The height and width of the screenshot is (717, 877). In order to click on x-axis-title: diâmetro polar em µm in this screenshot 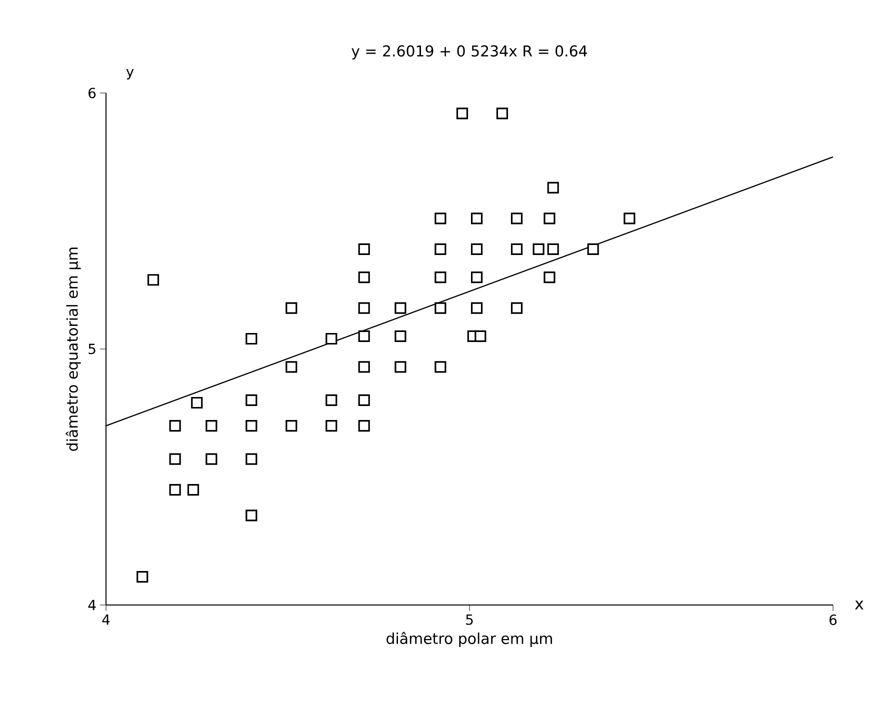, I will do `click(469, 639)`.